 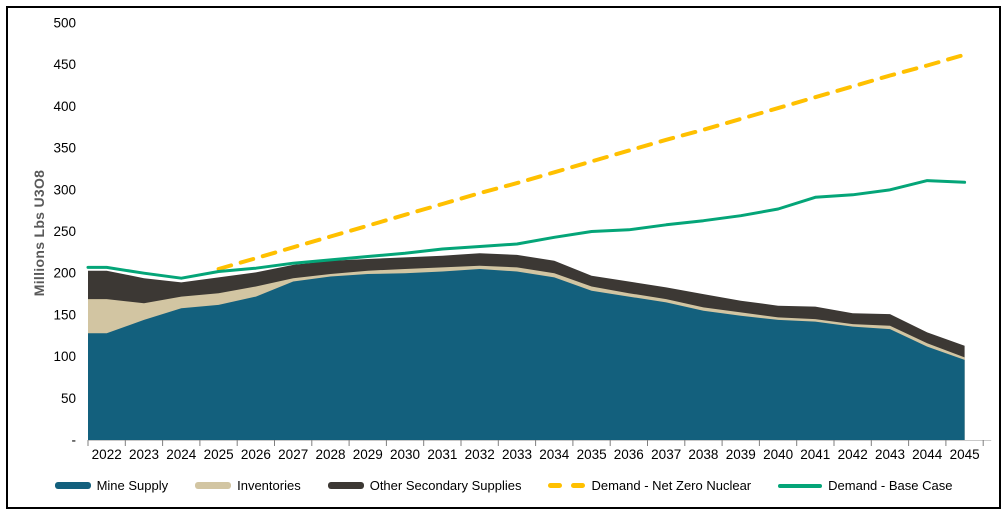 What do you see at coordinates (592, 454) in the screenshot?
I see `x-axis-label: 2035` at bounding box center [592, 454].